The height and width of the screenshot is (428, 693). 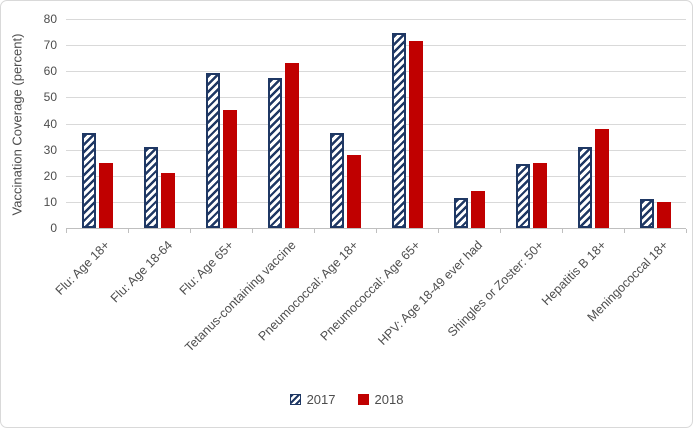 I want to click on legend-label-2017: 2017, so click(x=321, y=399).